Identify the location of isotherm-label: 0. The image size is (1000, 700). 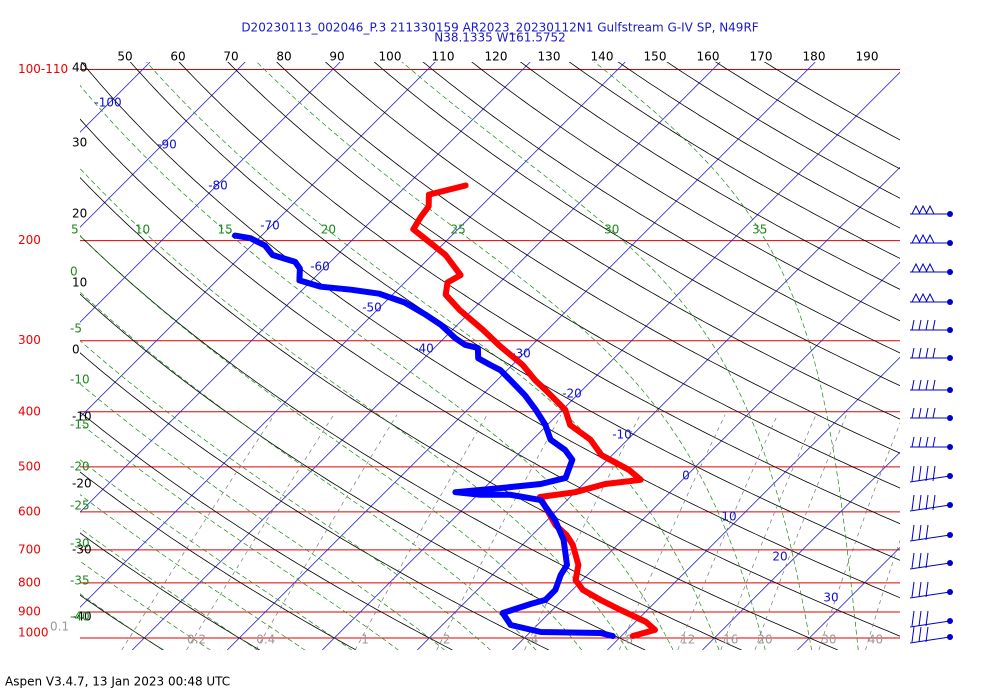
(686, 476).